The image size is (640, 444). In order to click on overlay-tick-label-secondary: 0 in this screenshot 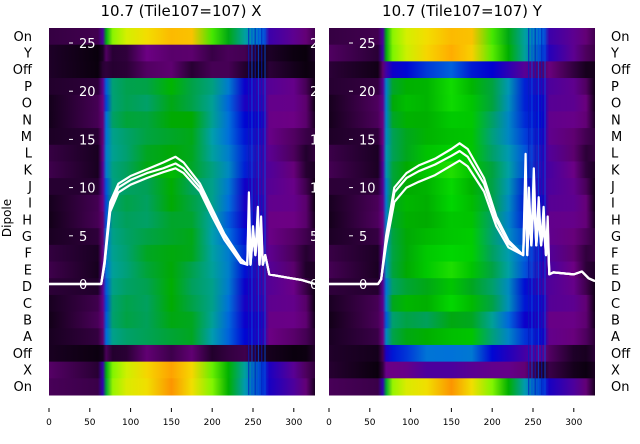, I will do `click(314, 285)`.